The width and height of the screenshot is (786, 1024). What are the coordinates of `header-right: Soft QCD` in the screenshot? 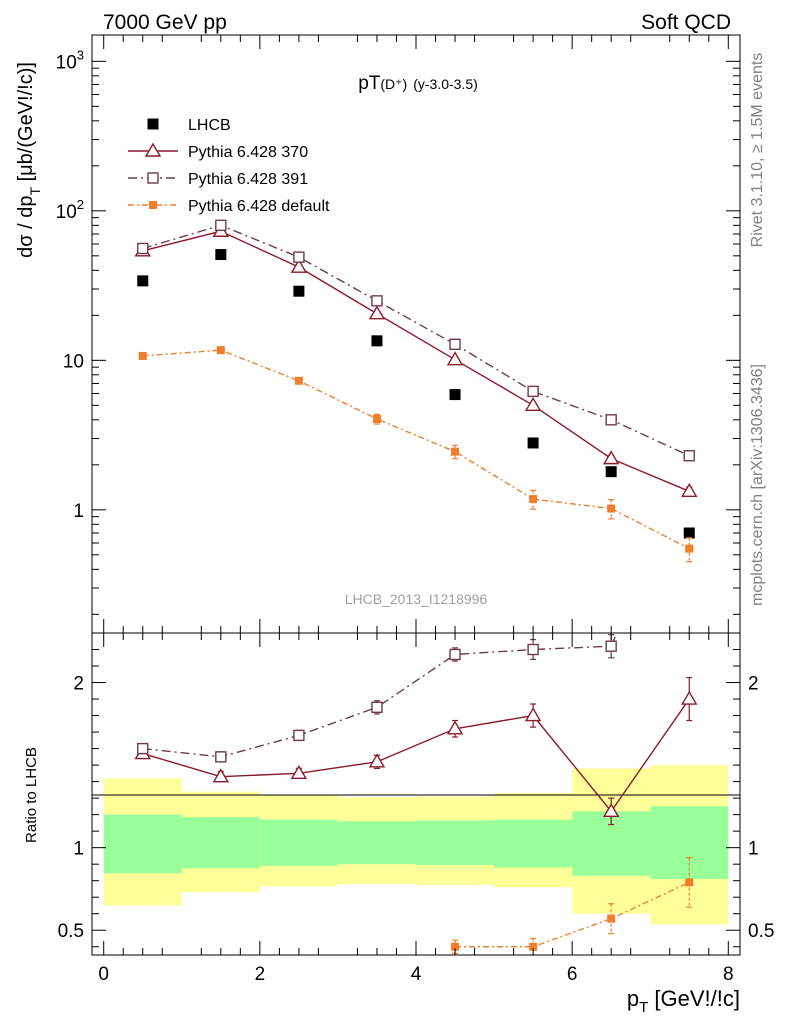 It's located at (686, 22).